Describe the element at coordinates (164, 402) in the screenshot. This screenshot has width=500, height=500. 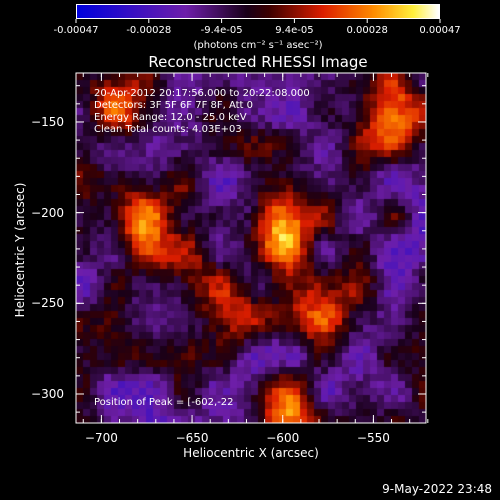
I see `peak-position: Position of Peak = [-602,-22` at that location.